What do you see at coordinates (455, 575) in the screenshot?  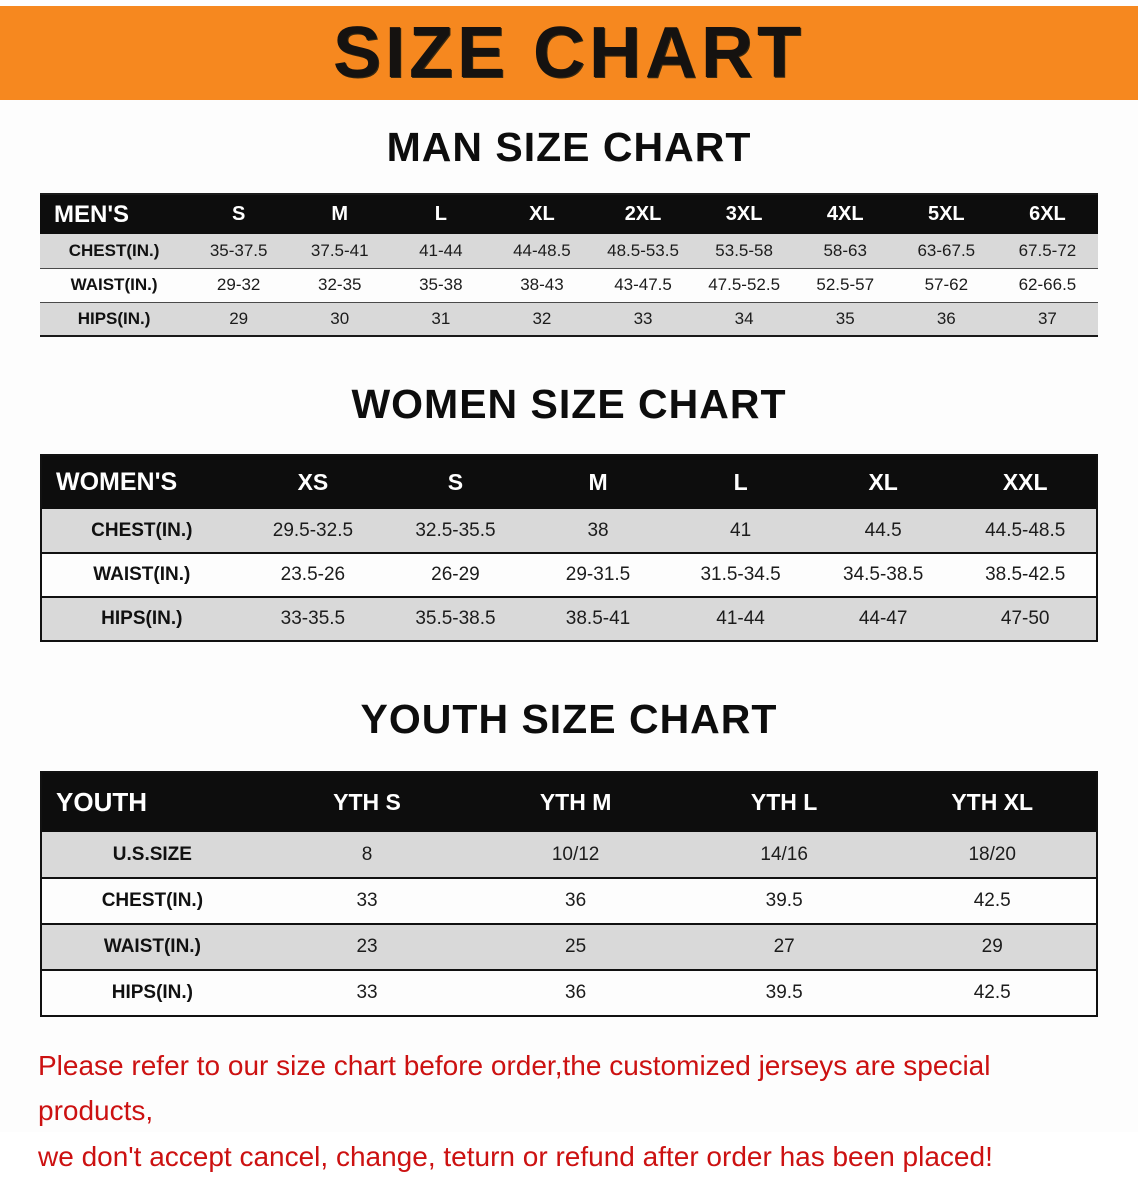 I see `size-value-cell: 26-29` at bounding box center [455, 575].